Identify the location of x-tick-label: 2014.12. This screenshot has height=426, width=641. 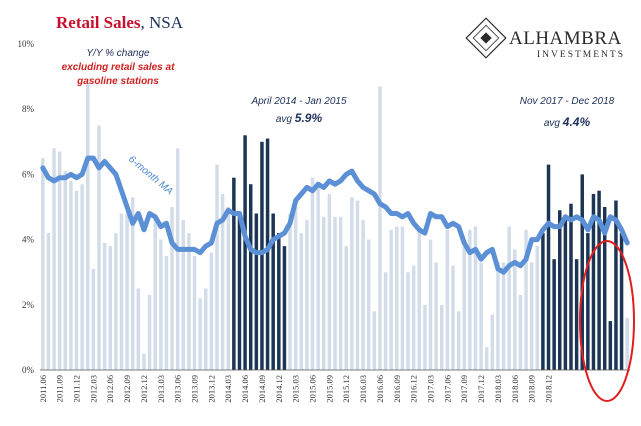
(279, 389).